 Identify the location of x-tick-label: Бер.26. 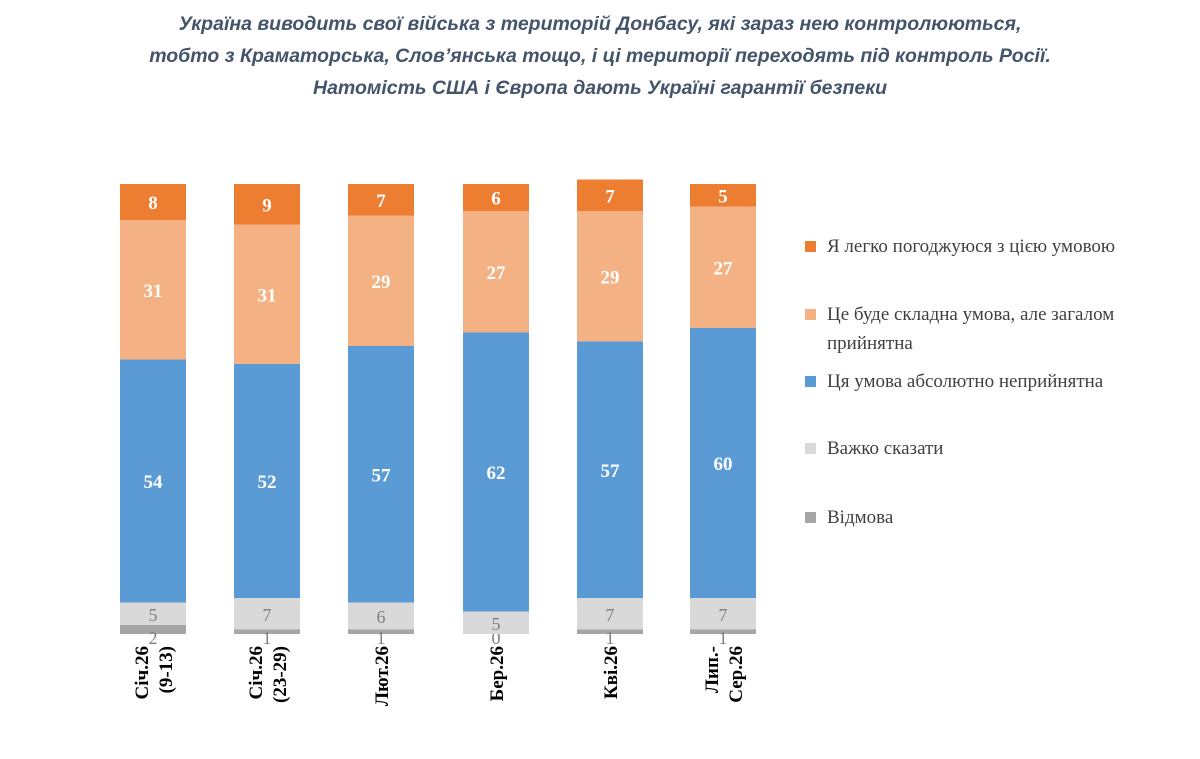
(497, 673).